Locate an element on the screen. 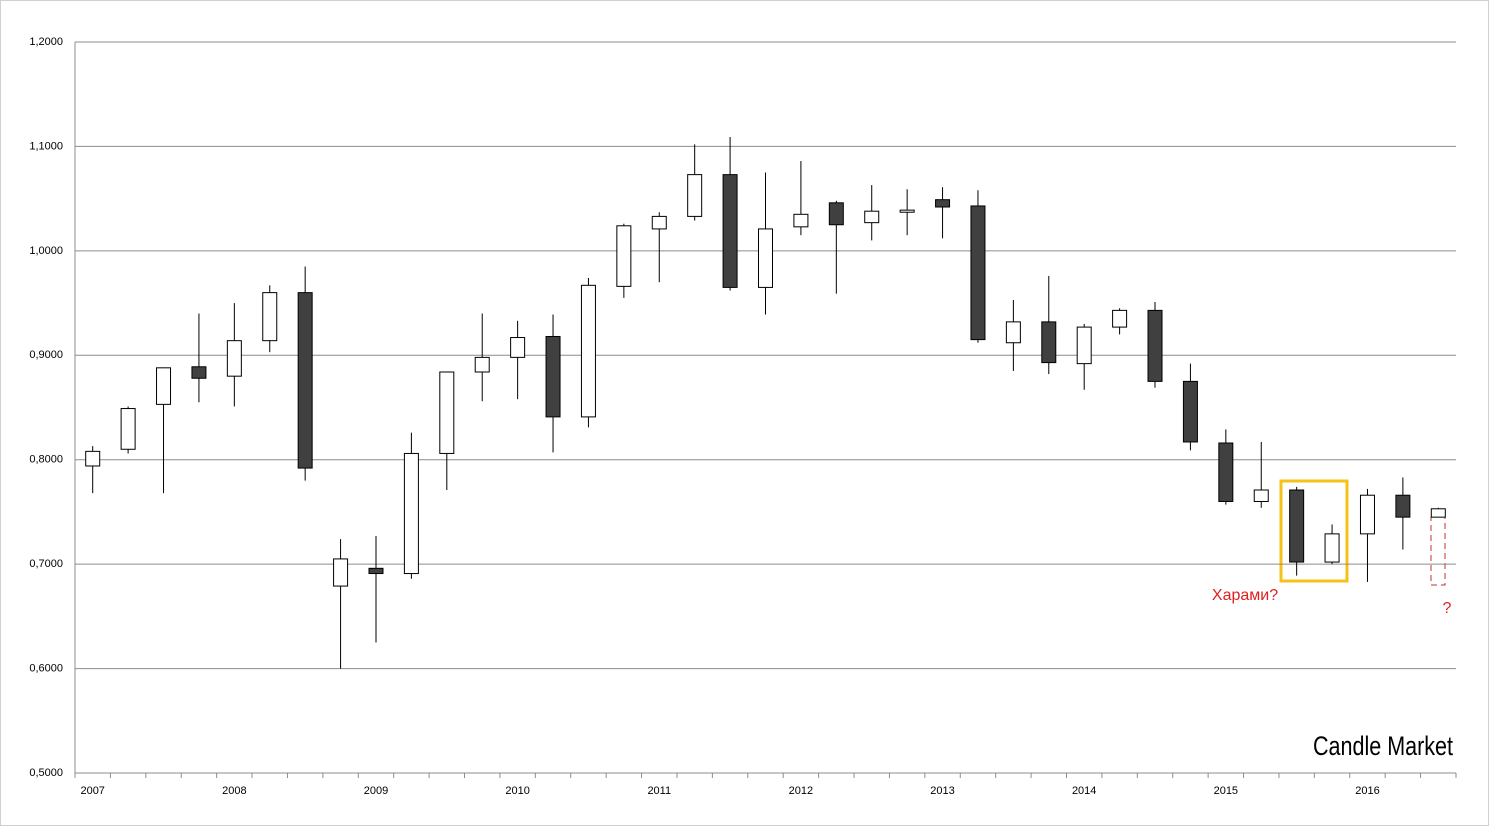 Image resolution: width=1489 pixels, height=826 pixels. y-tick-label: 1,1000 is located at coordinates (46, 146).